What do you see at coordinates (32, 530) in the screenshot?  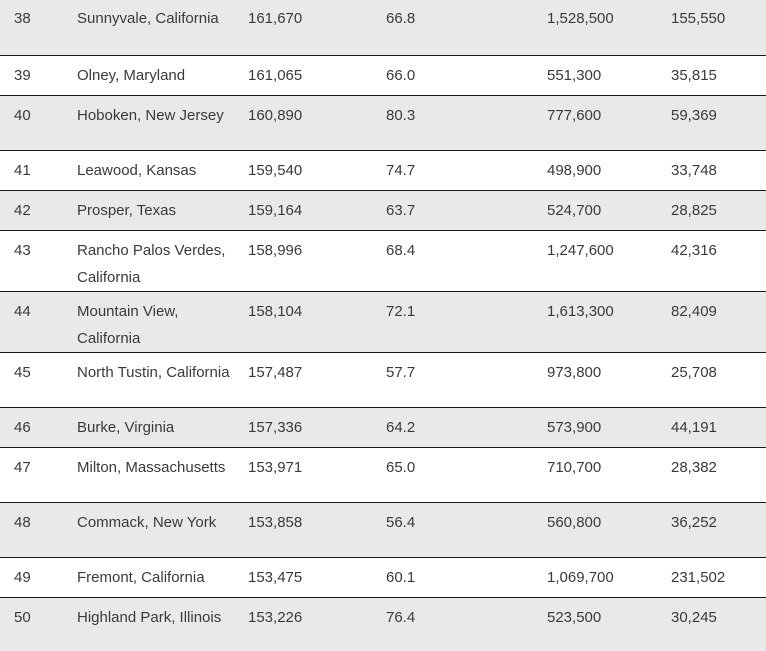 I see `rank-cell: 48` at bounding box center [32, 530].